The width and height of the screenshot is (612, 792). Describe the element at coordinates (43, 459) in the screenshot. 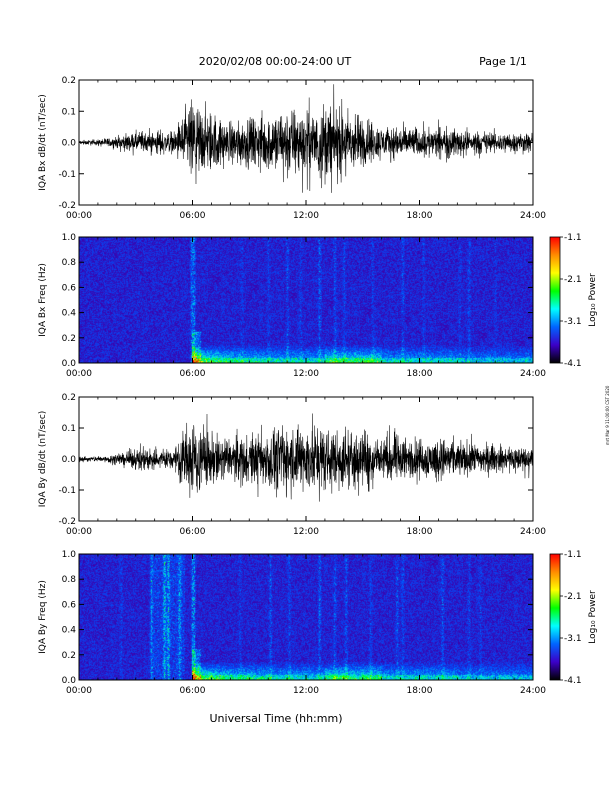

I see `y-axis-label: IQA By dB/dt (nT/sec)` at that location.